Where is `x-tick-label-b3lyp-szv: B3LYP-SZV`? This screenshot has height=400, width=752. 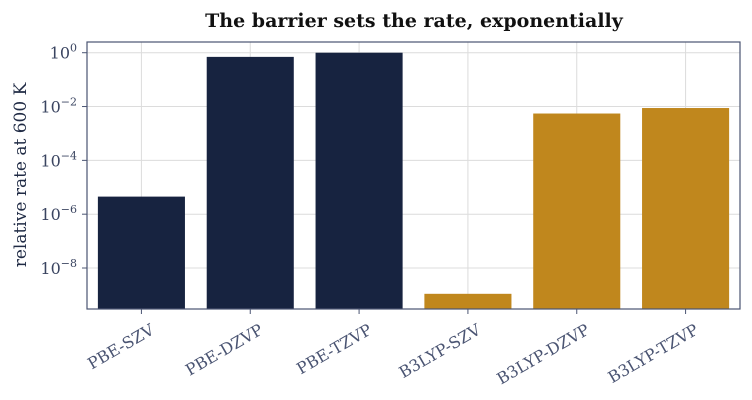 x-tick-label-b3lyp-szv: B3LYP-SZV is located at coordinates (440, 351).